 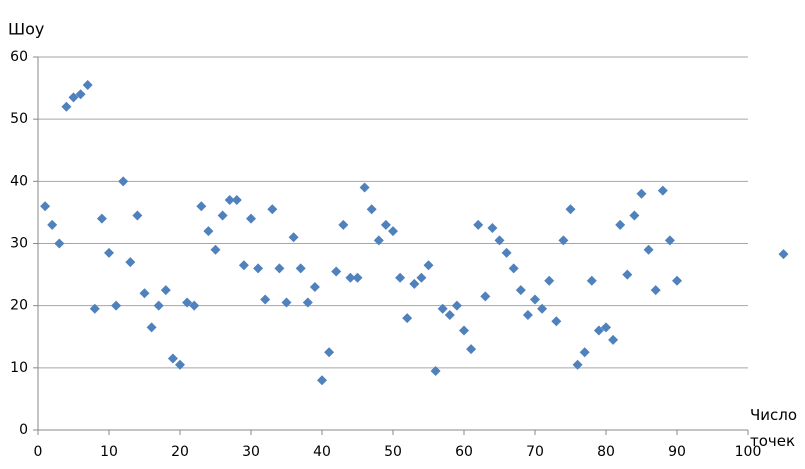 I want to click on y-tick-label: 10, so click(x=19, y=368).